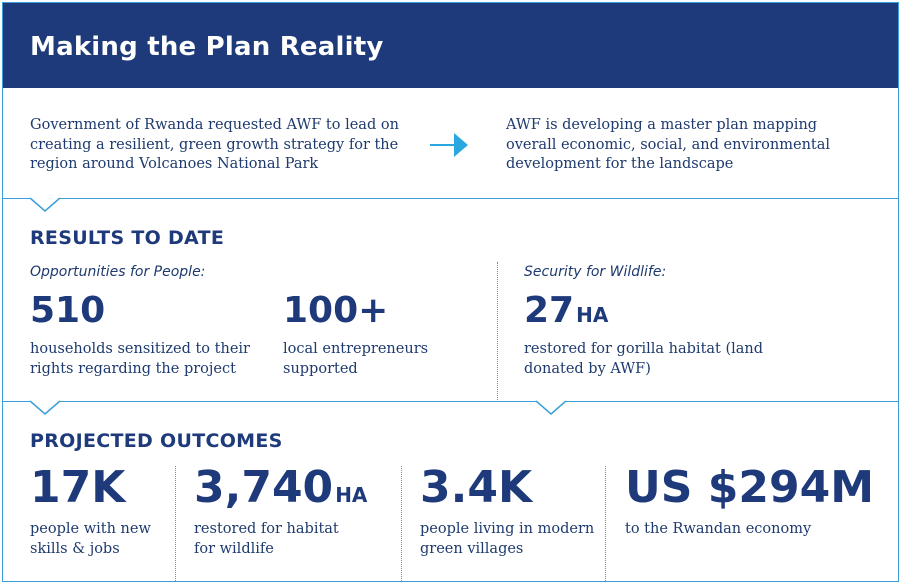 This screenshot has width=901, height=584. Describe the element at coordinates (156, 441) in the screenshot. I see `projected-heading: PROJECTED OUTCOMES` at that location.